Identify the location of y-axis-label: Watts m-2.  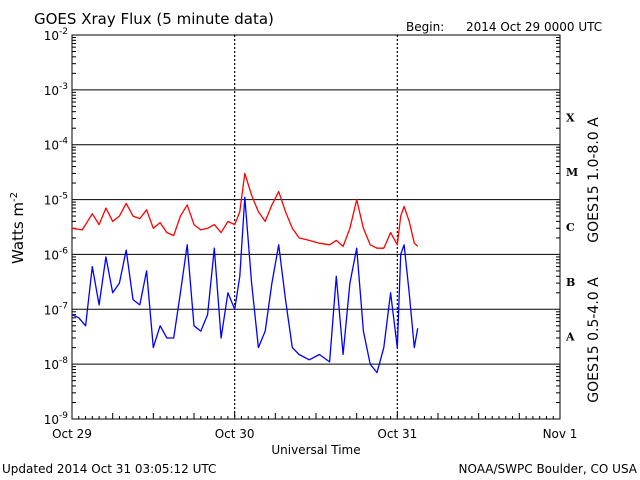
(18, 228).